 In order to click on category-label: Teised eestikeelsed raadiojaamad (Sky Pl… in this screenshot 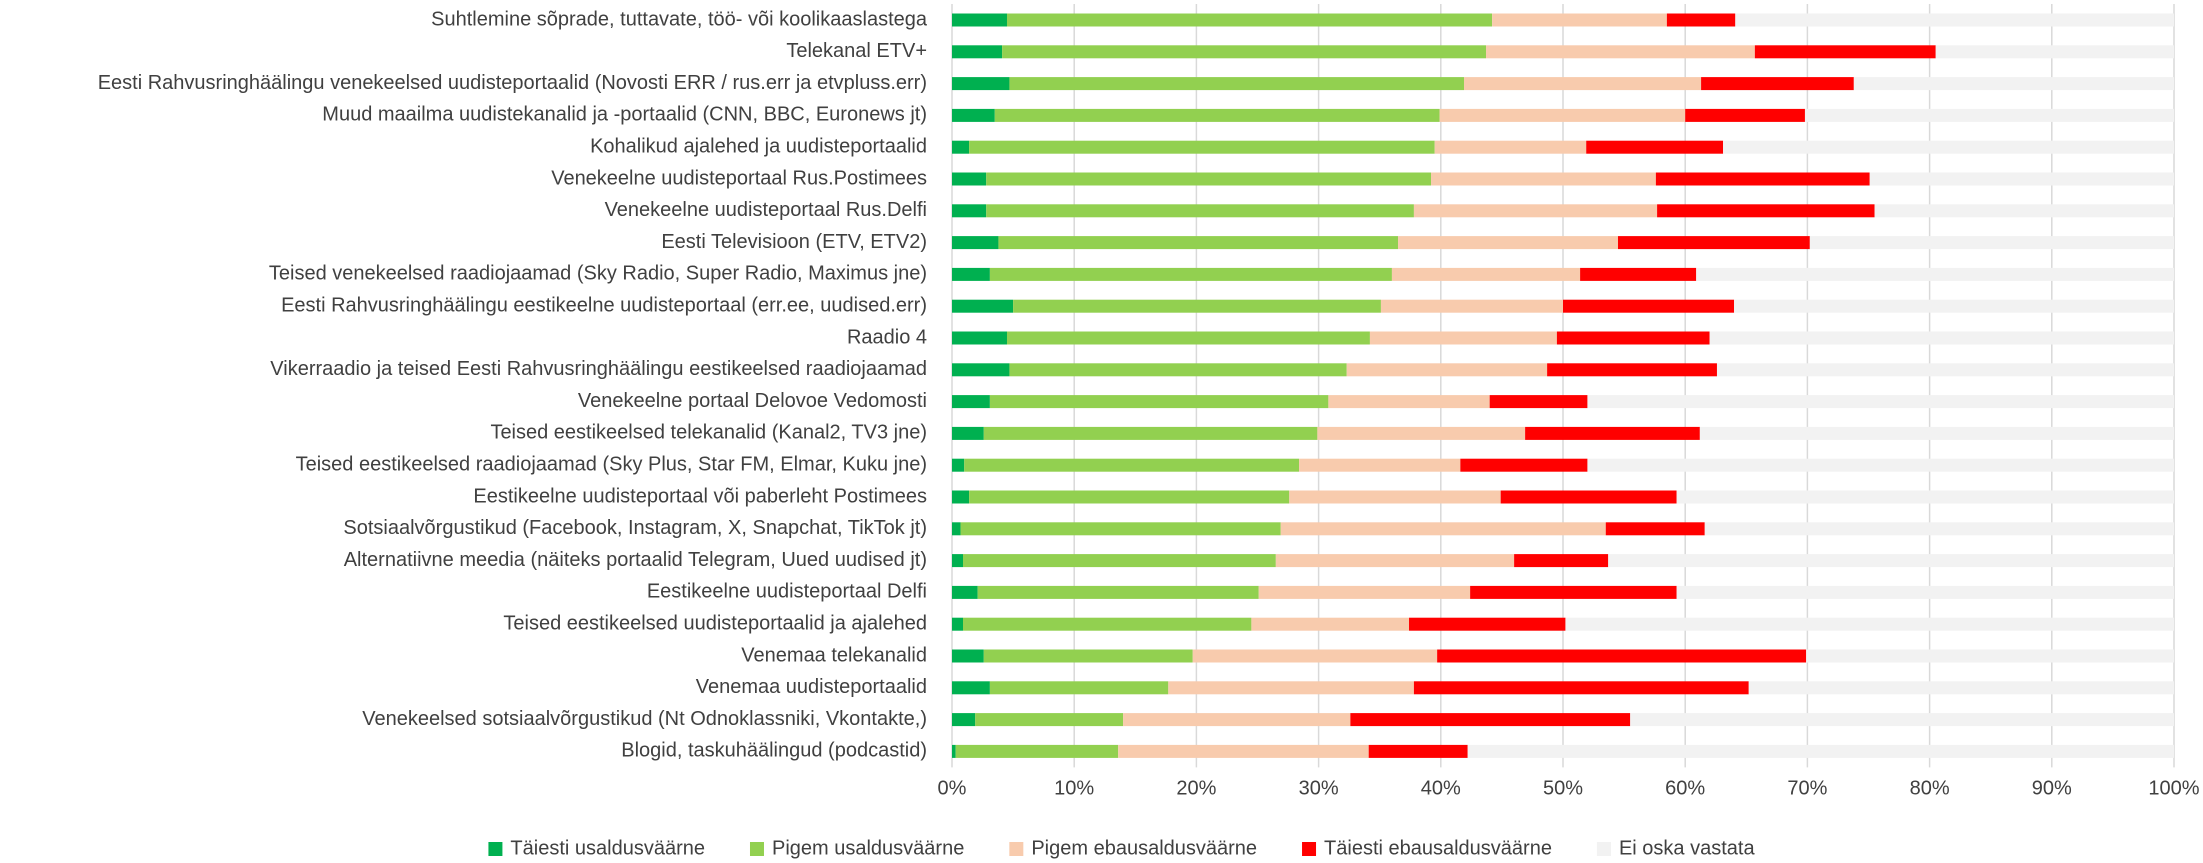, I will do `click(611, 464)`.